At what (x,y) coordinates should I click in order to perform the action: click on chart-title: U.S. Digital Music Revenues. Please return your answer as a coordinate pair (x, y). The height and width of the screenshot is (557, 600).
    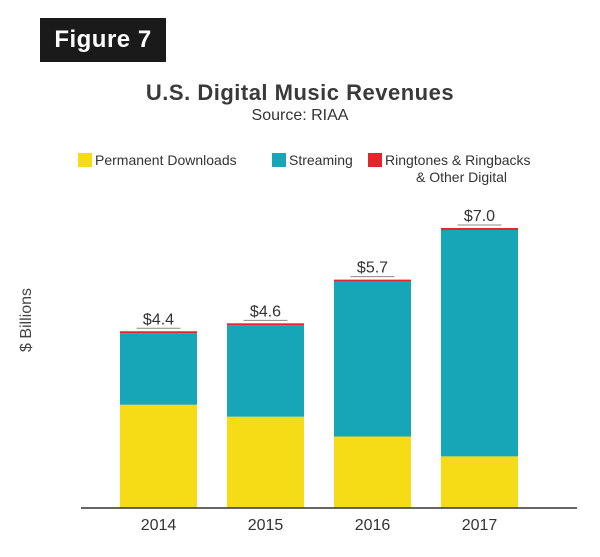
    Looking at the image, I should click on (300, 92).